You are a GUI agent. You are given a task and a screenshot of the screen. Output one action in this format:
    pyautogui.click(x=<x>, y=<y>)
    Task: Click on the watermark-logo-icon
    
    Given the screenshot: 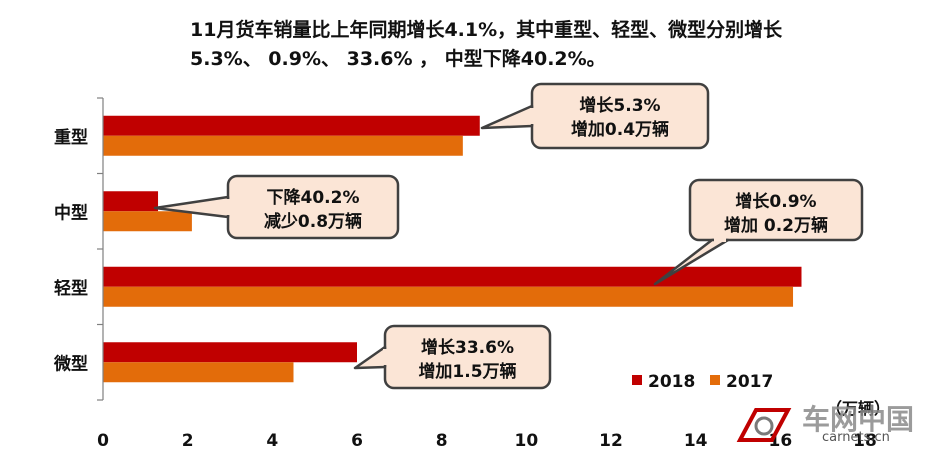 What is the action you would take?
    pyautogui.click(x=764, y=425)
    